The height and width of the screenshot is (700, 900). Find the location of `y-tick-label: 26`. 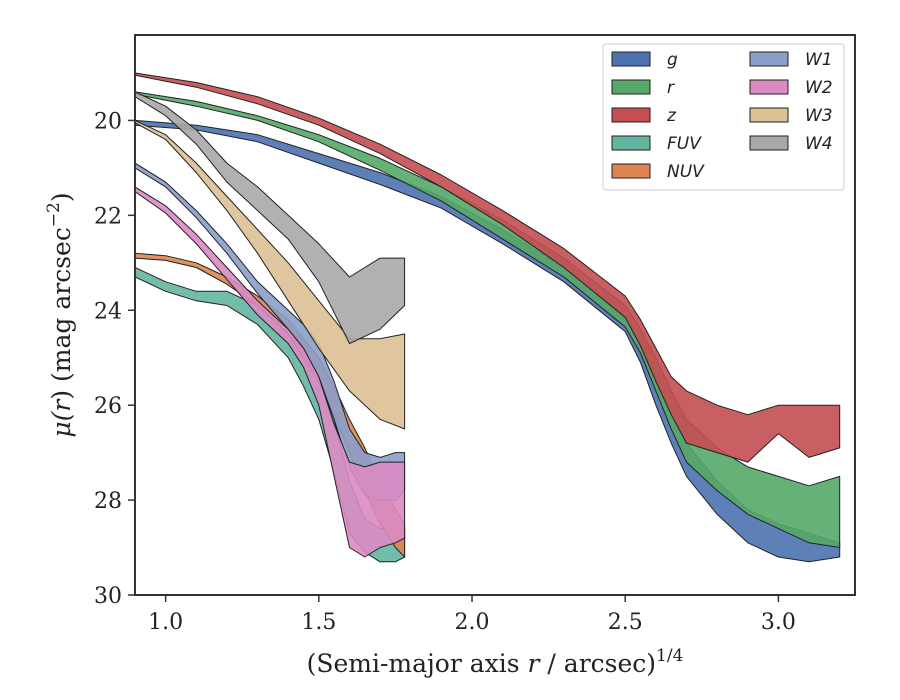

y-tick-label: 26 is located at coordinates (108, 406).